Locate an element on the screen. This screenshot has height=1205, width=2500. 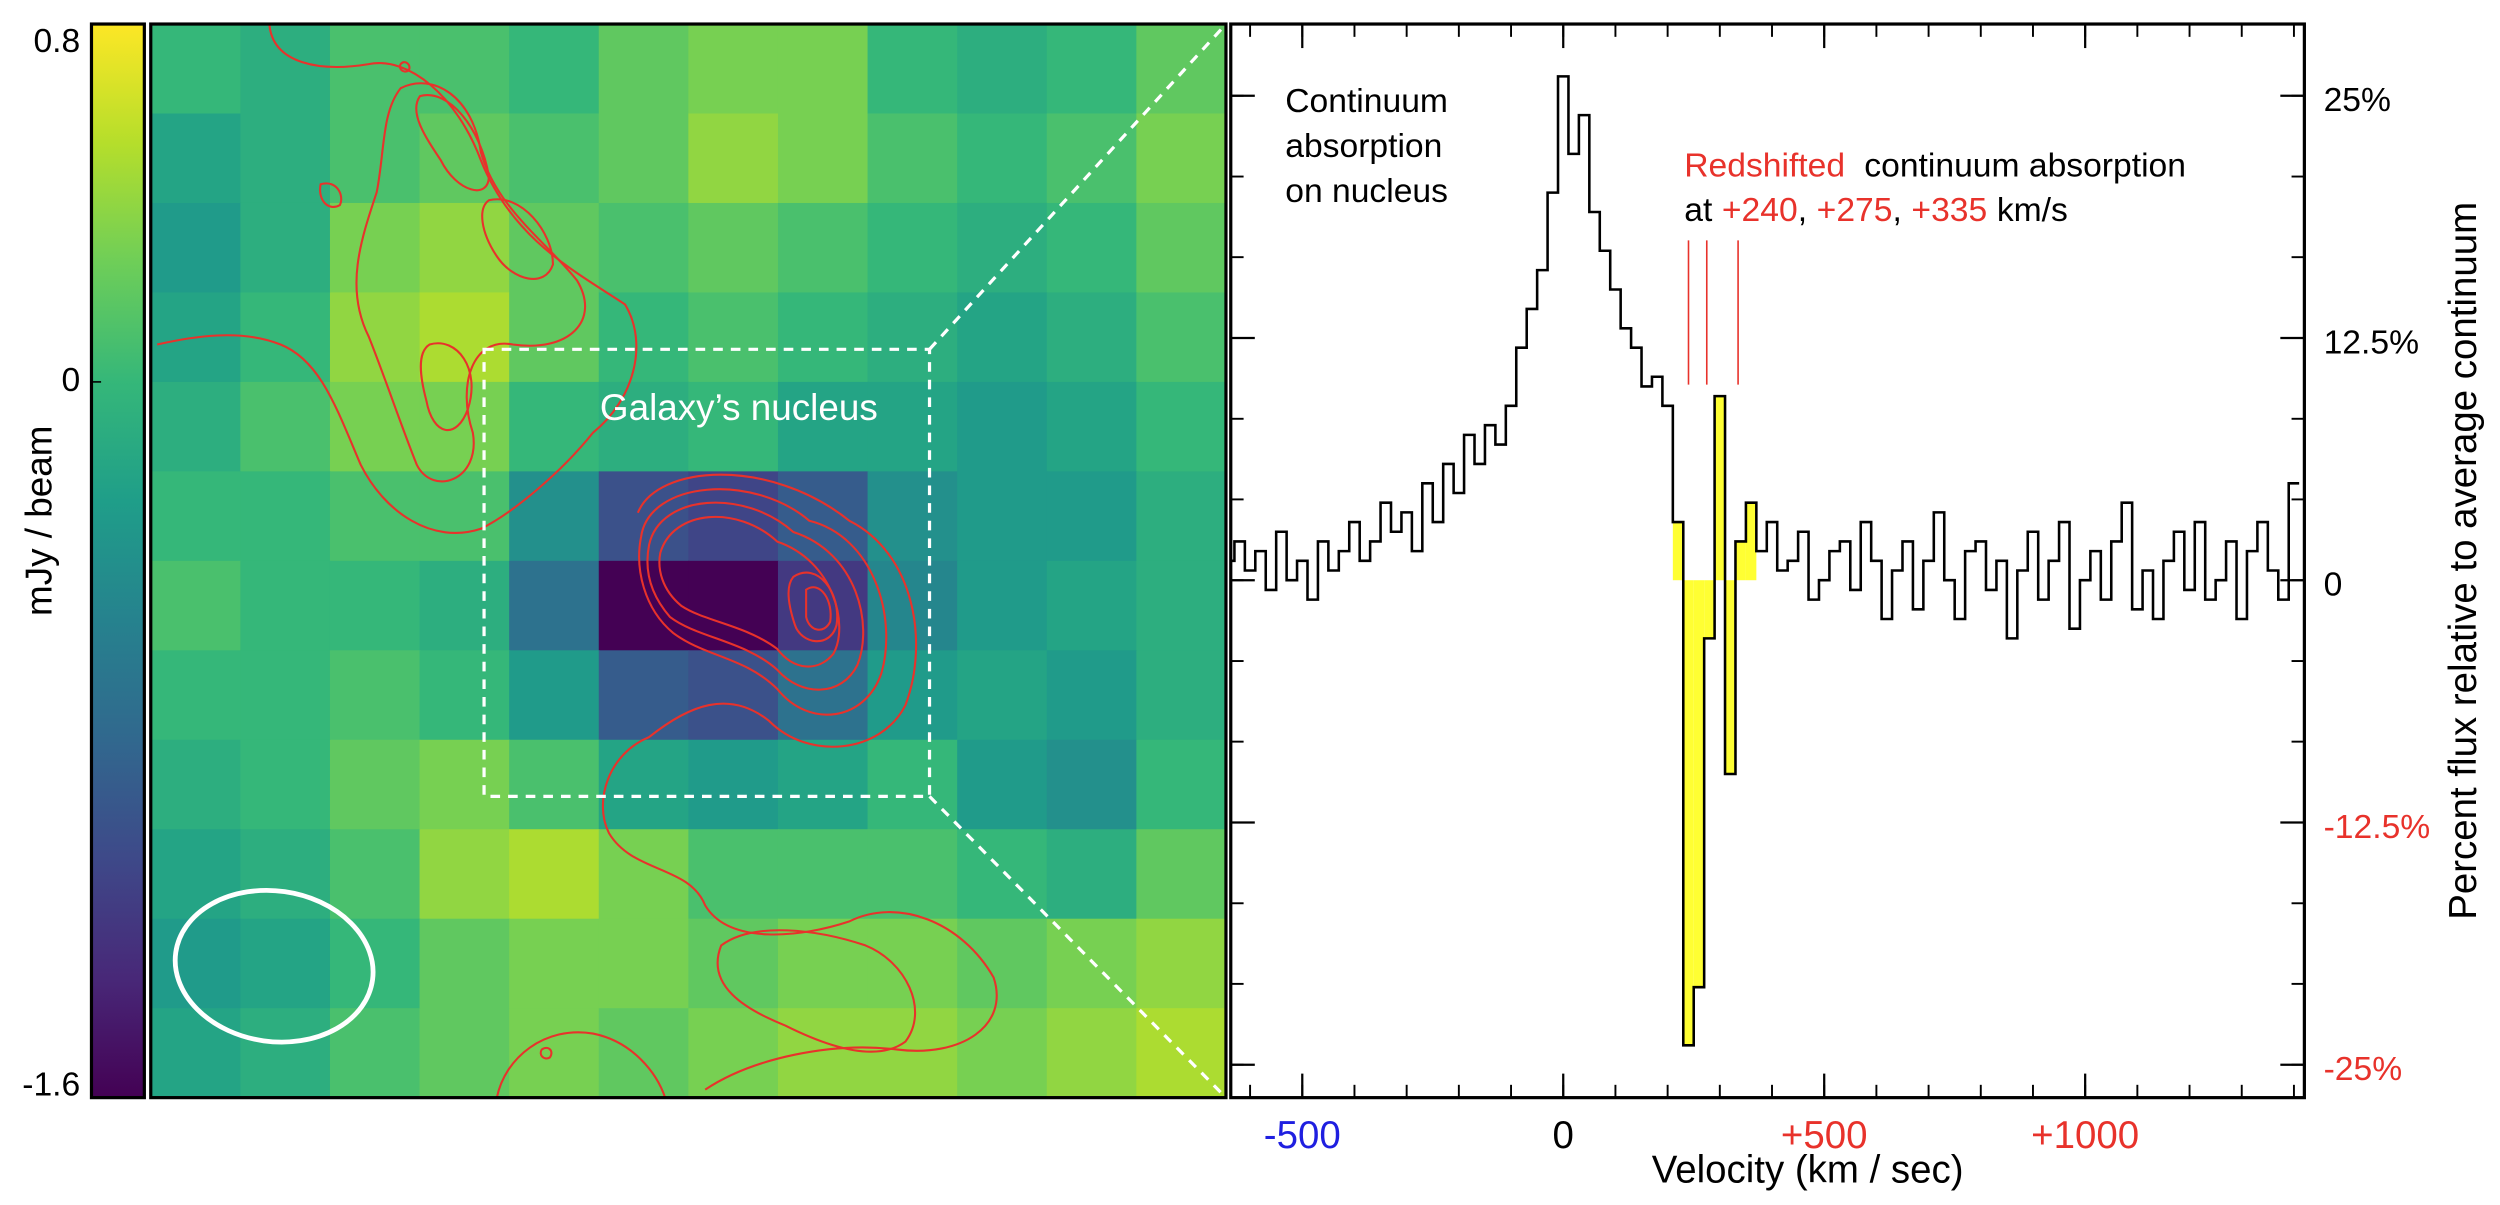
x-tick-label: +1000 is located at coordinates (2085, 1135).